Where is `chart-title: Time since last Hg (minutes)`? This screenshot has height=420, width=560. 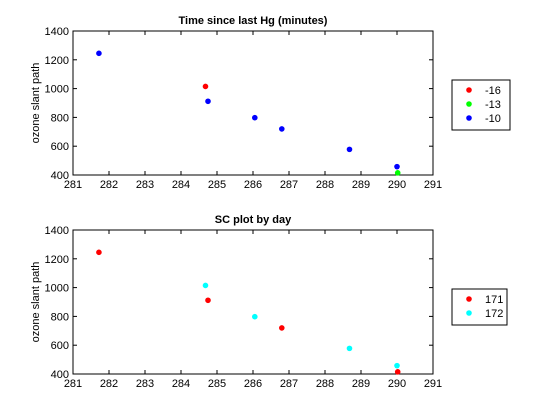 chart-title: Time since last Hg (minutes) is located at coordinates (253, 21).